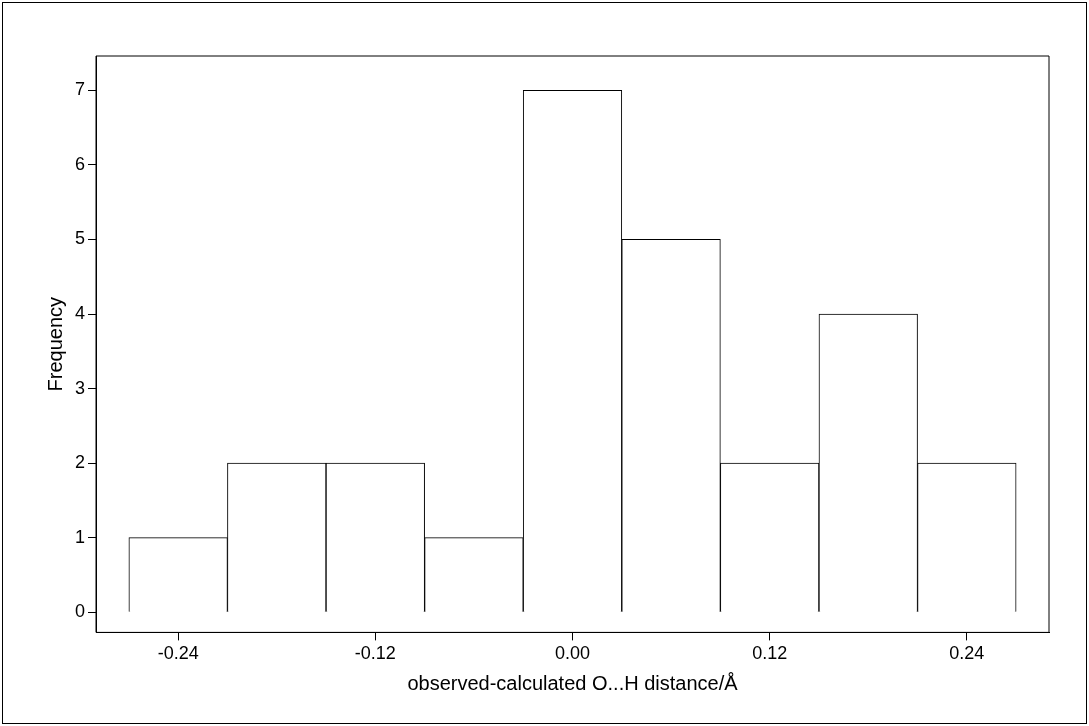 The height and width of the screenshot is (726, 1089). What do you see at coordinates (80, 89) in the screenshot?
I see `y-tick-label: 7` at bounding box center [80, 89].